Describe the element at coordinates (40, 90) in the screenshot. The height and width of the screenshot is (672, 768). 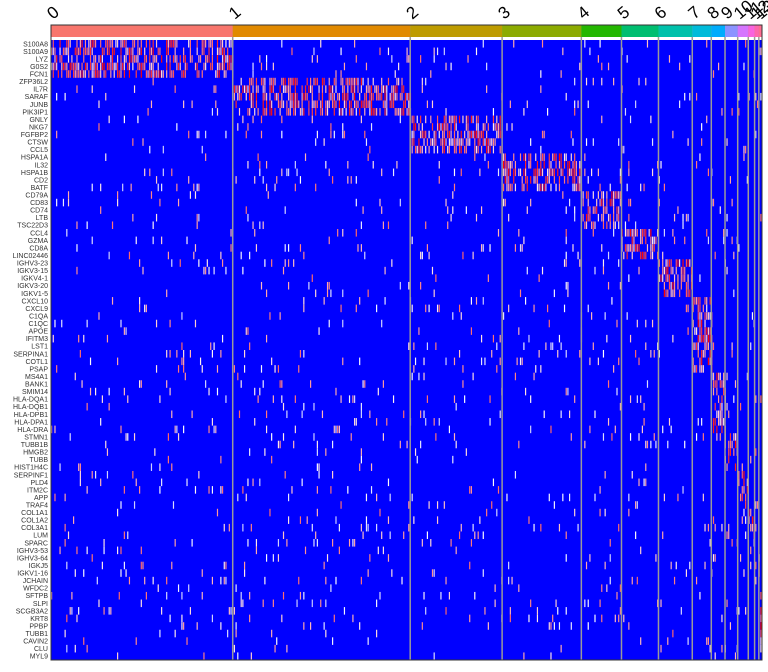
I see `gene-label: IL7R` at that location.